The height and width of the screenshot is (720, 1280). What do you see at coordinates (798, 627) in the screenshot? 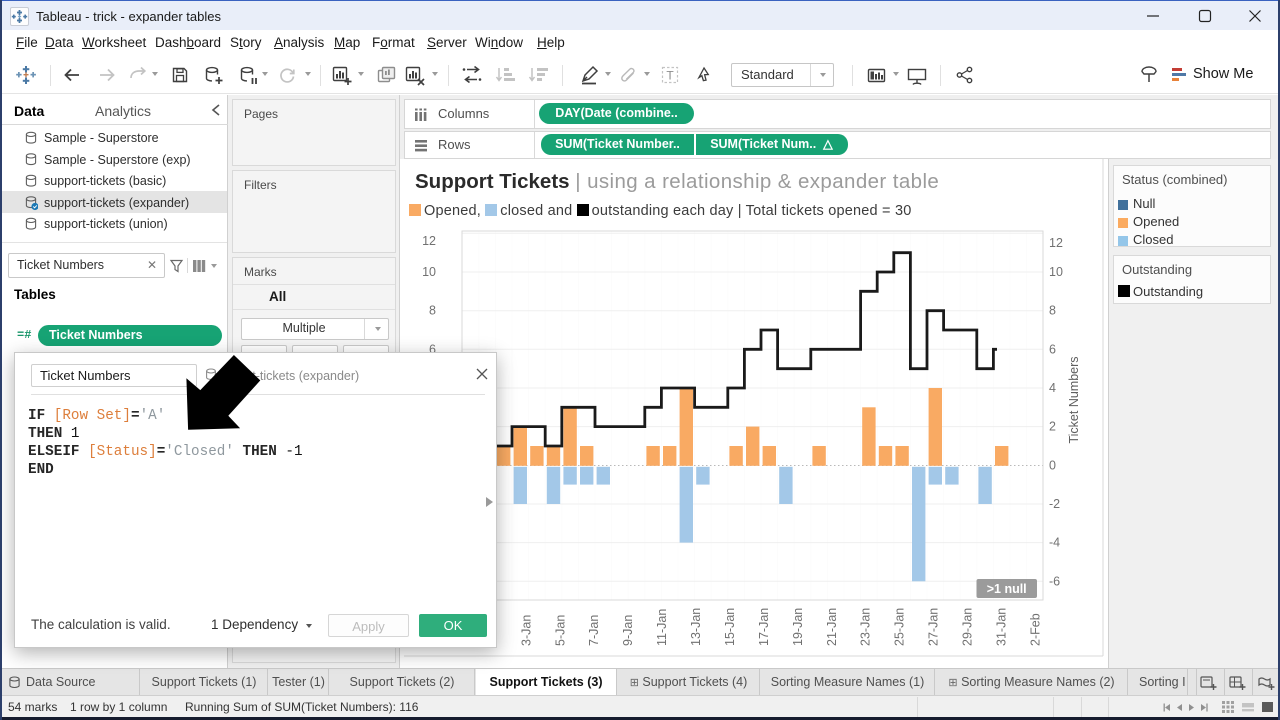
I see `svg-text: 19-Jan` at bounding box center [798, 627].